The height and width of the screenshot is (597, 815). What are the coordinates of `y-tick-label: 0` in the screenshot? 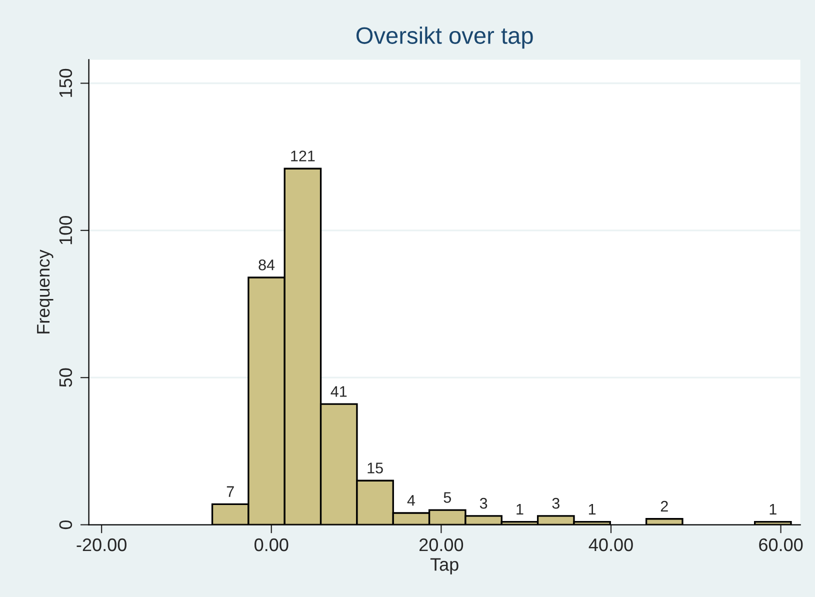 It's located at (65, 525).